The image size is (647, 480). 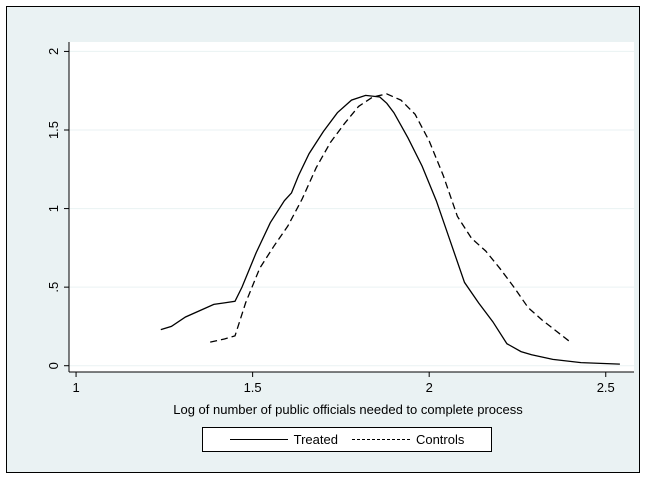 What do you see at coordinates (53, 365) in the screenshot?
I see `y-tick-label: 0` at bounding box center [53, 365].